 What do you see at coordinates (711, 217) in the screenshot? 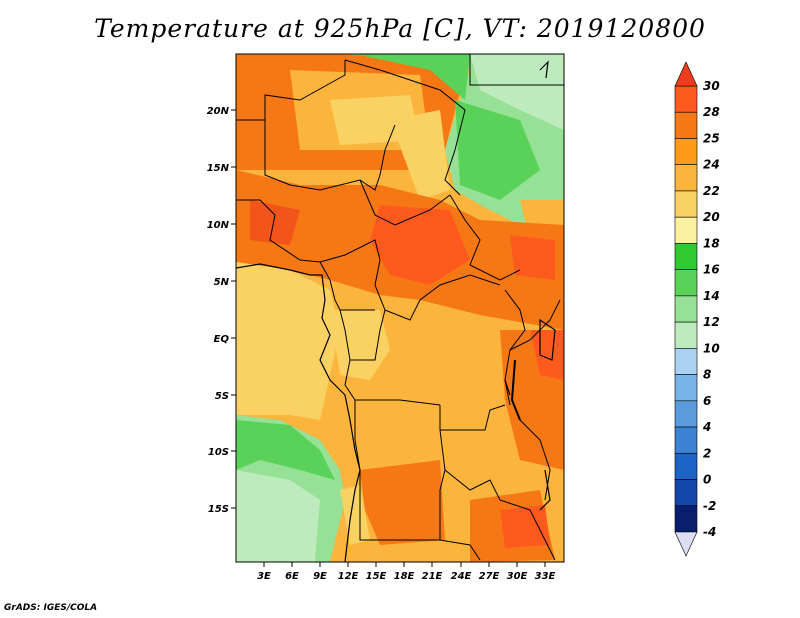
I see `colorbar-label: 20` at bounding box center [711, 217].